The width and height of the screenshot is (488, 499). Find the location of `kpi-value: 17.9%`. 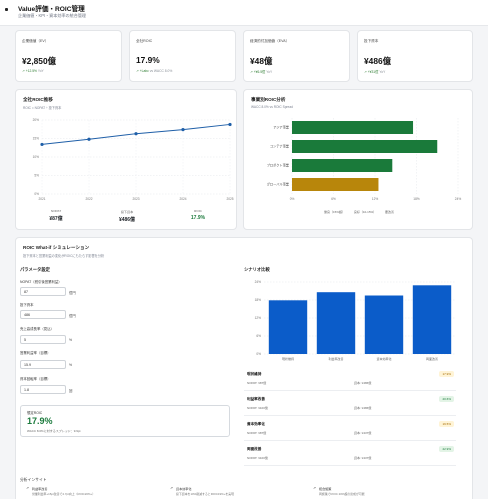

kpi-value: 17.9% is located at coordinates (148, 60).